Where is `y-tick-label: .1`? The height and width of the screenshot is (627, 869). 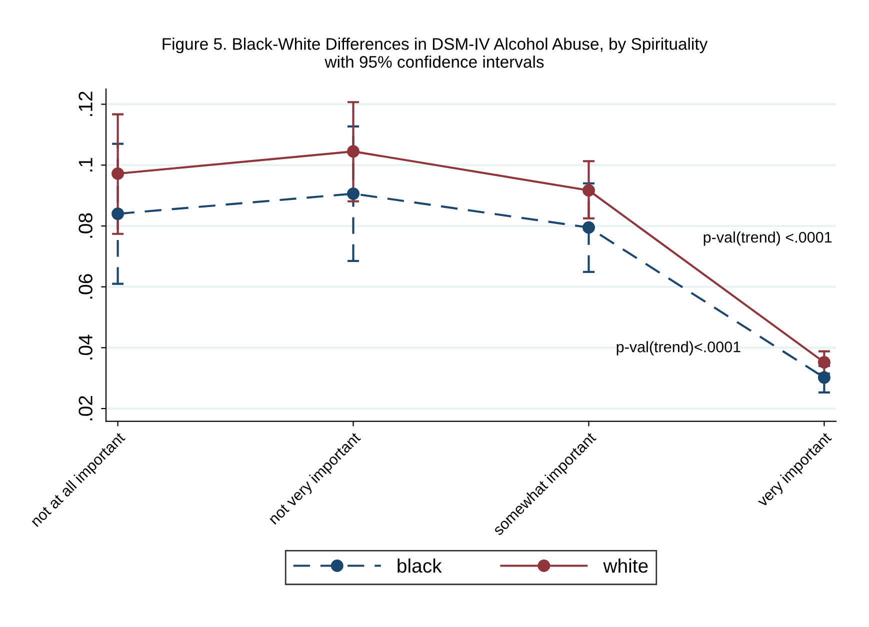
y-tick-label: .1 is located at coordinates (85, 165).